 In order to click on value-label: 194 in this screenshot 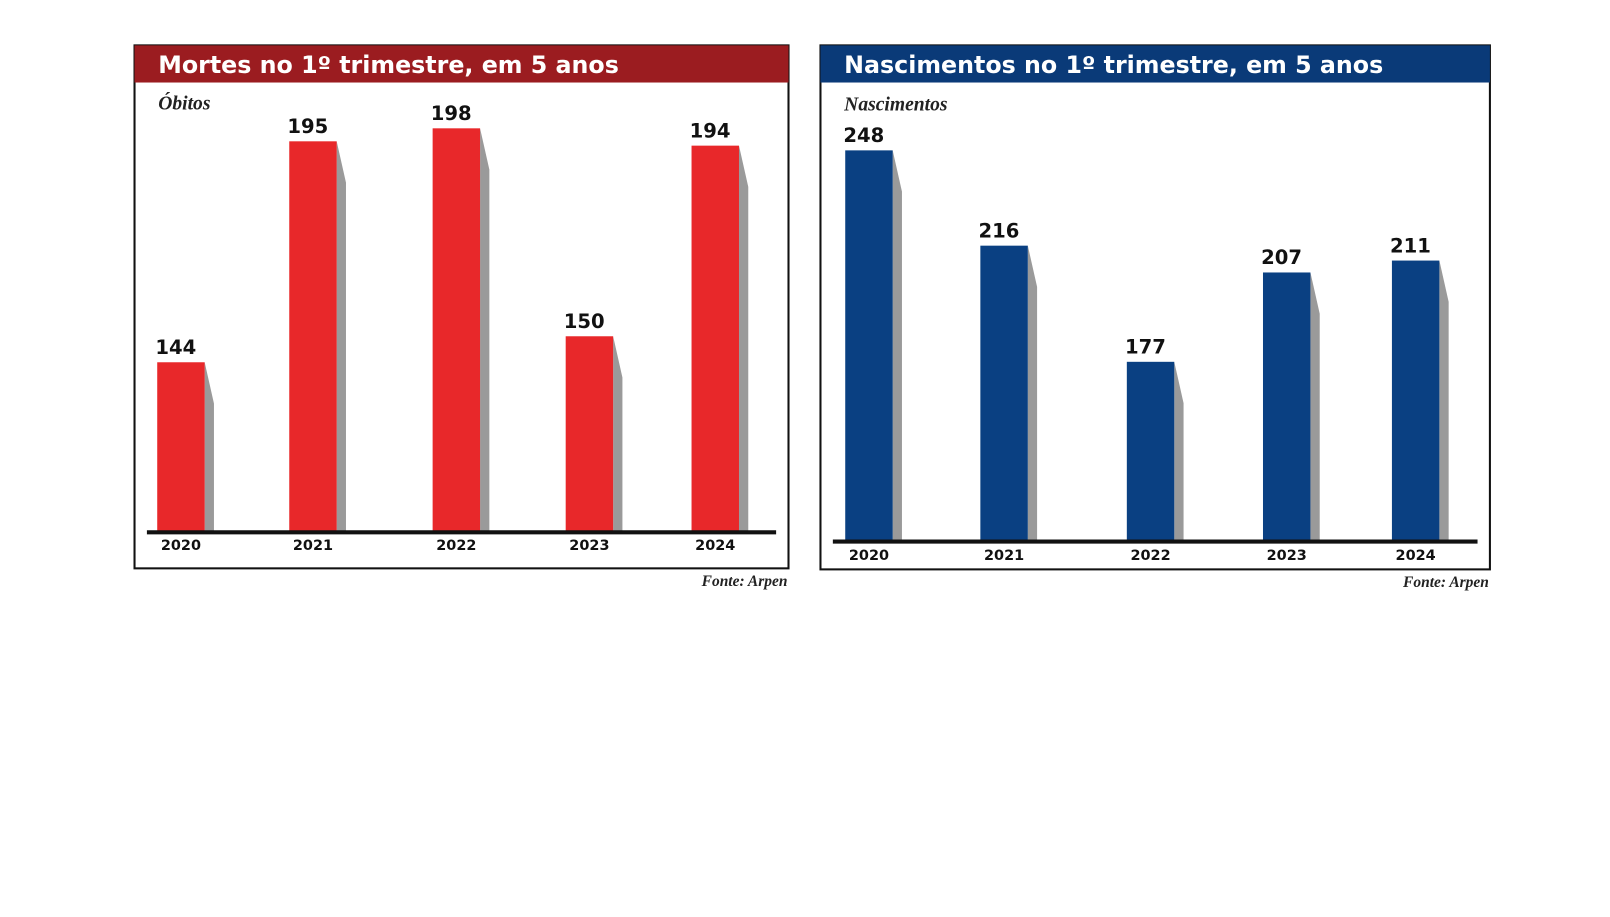, I will do `click(710, 130)`.